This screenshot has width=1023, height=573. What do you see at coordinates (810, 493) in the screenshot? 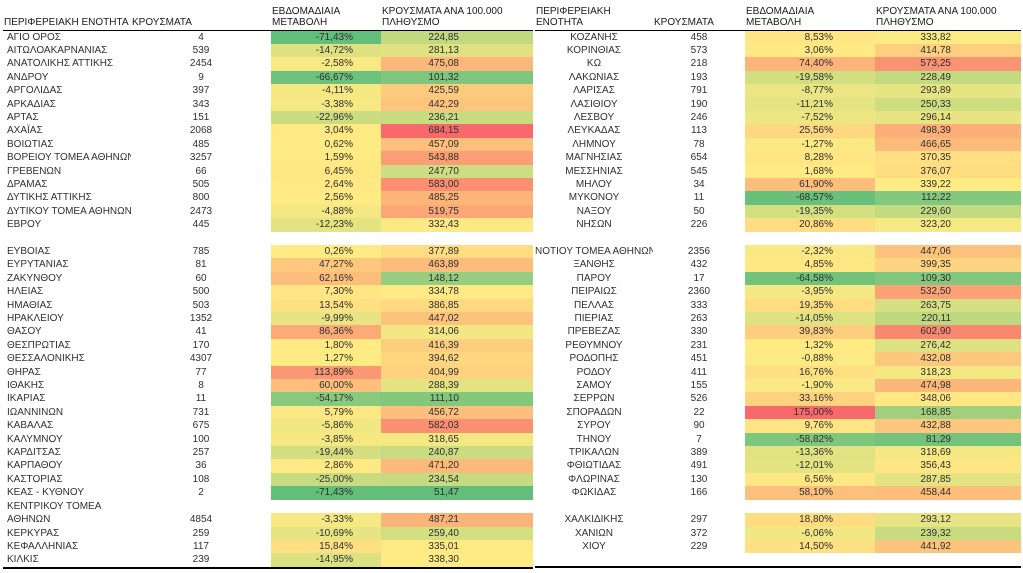
I see `change-cell: 58,10%` at bounding box center [810, 493].